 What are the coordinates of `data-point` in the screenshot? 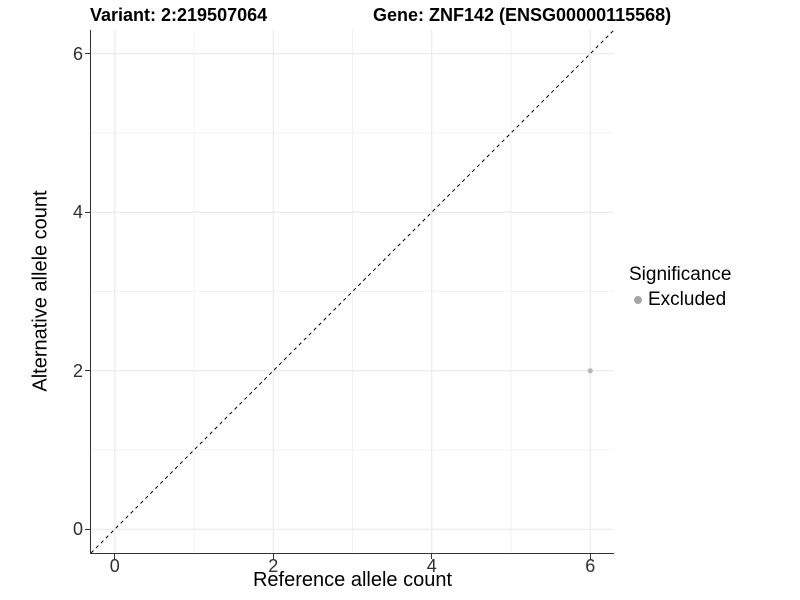 It's located at (590, 371).